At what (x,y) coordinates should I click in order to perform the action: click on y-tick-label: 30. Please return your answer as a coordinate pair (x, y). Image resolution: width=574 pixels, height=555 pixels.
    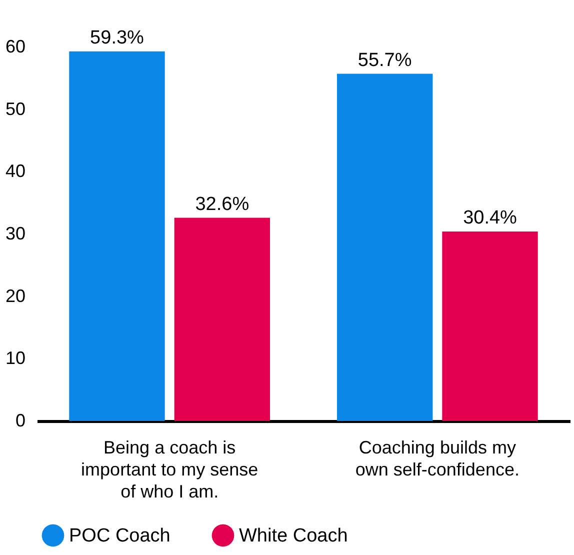
    Looking at the image, I should click on (15, 234).